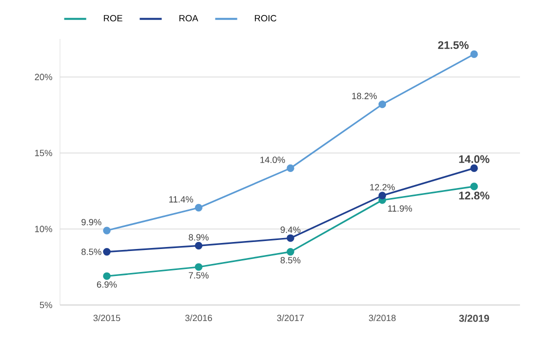 The width and height of the screenshot is (540, 340). What do you see at coordinates (198, 237) in the screenshot?
I see `data-label: 8.9%` at bounding box center [198, 237].